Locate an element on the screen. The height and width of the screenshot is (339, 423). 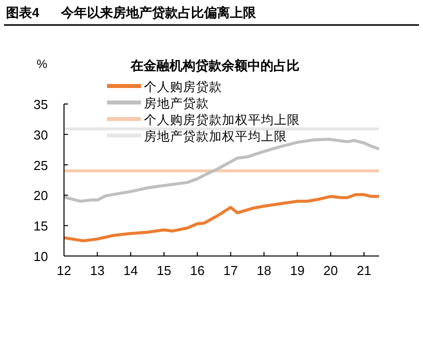
chart-title: 图表4 今年以来房地产贷款占比偏离上限 is located at coordinates (131, 12).